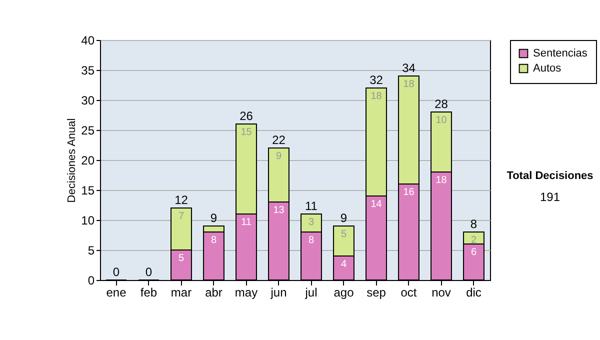 The image size is (600, 340). What do you see at coordinates (246, 132) in the screenshot?
I see `data-label: 15` at bounding box center [246, 132].